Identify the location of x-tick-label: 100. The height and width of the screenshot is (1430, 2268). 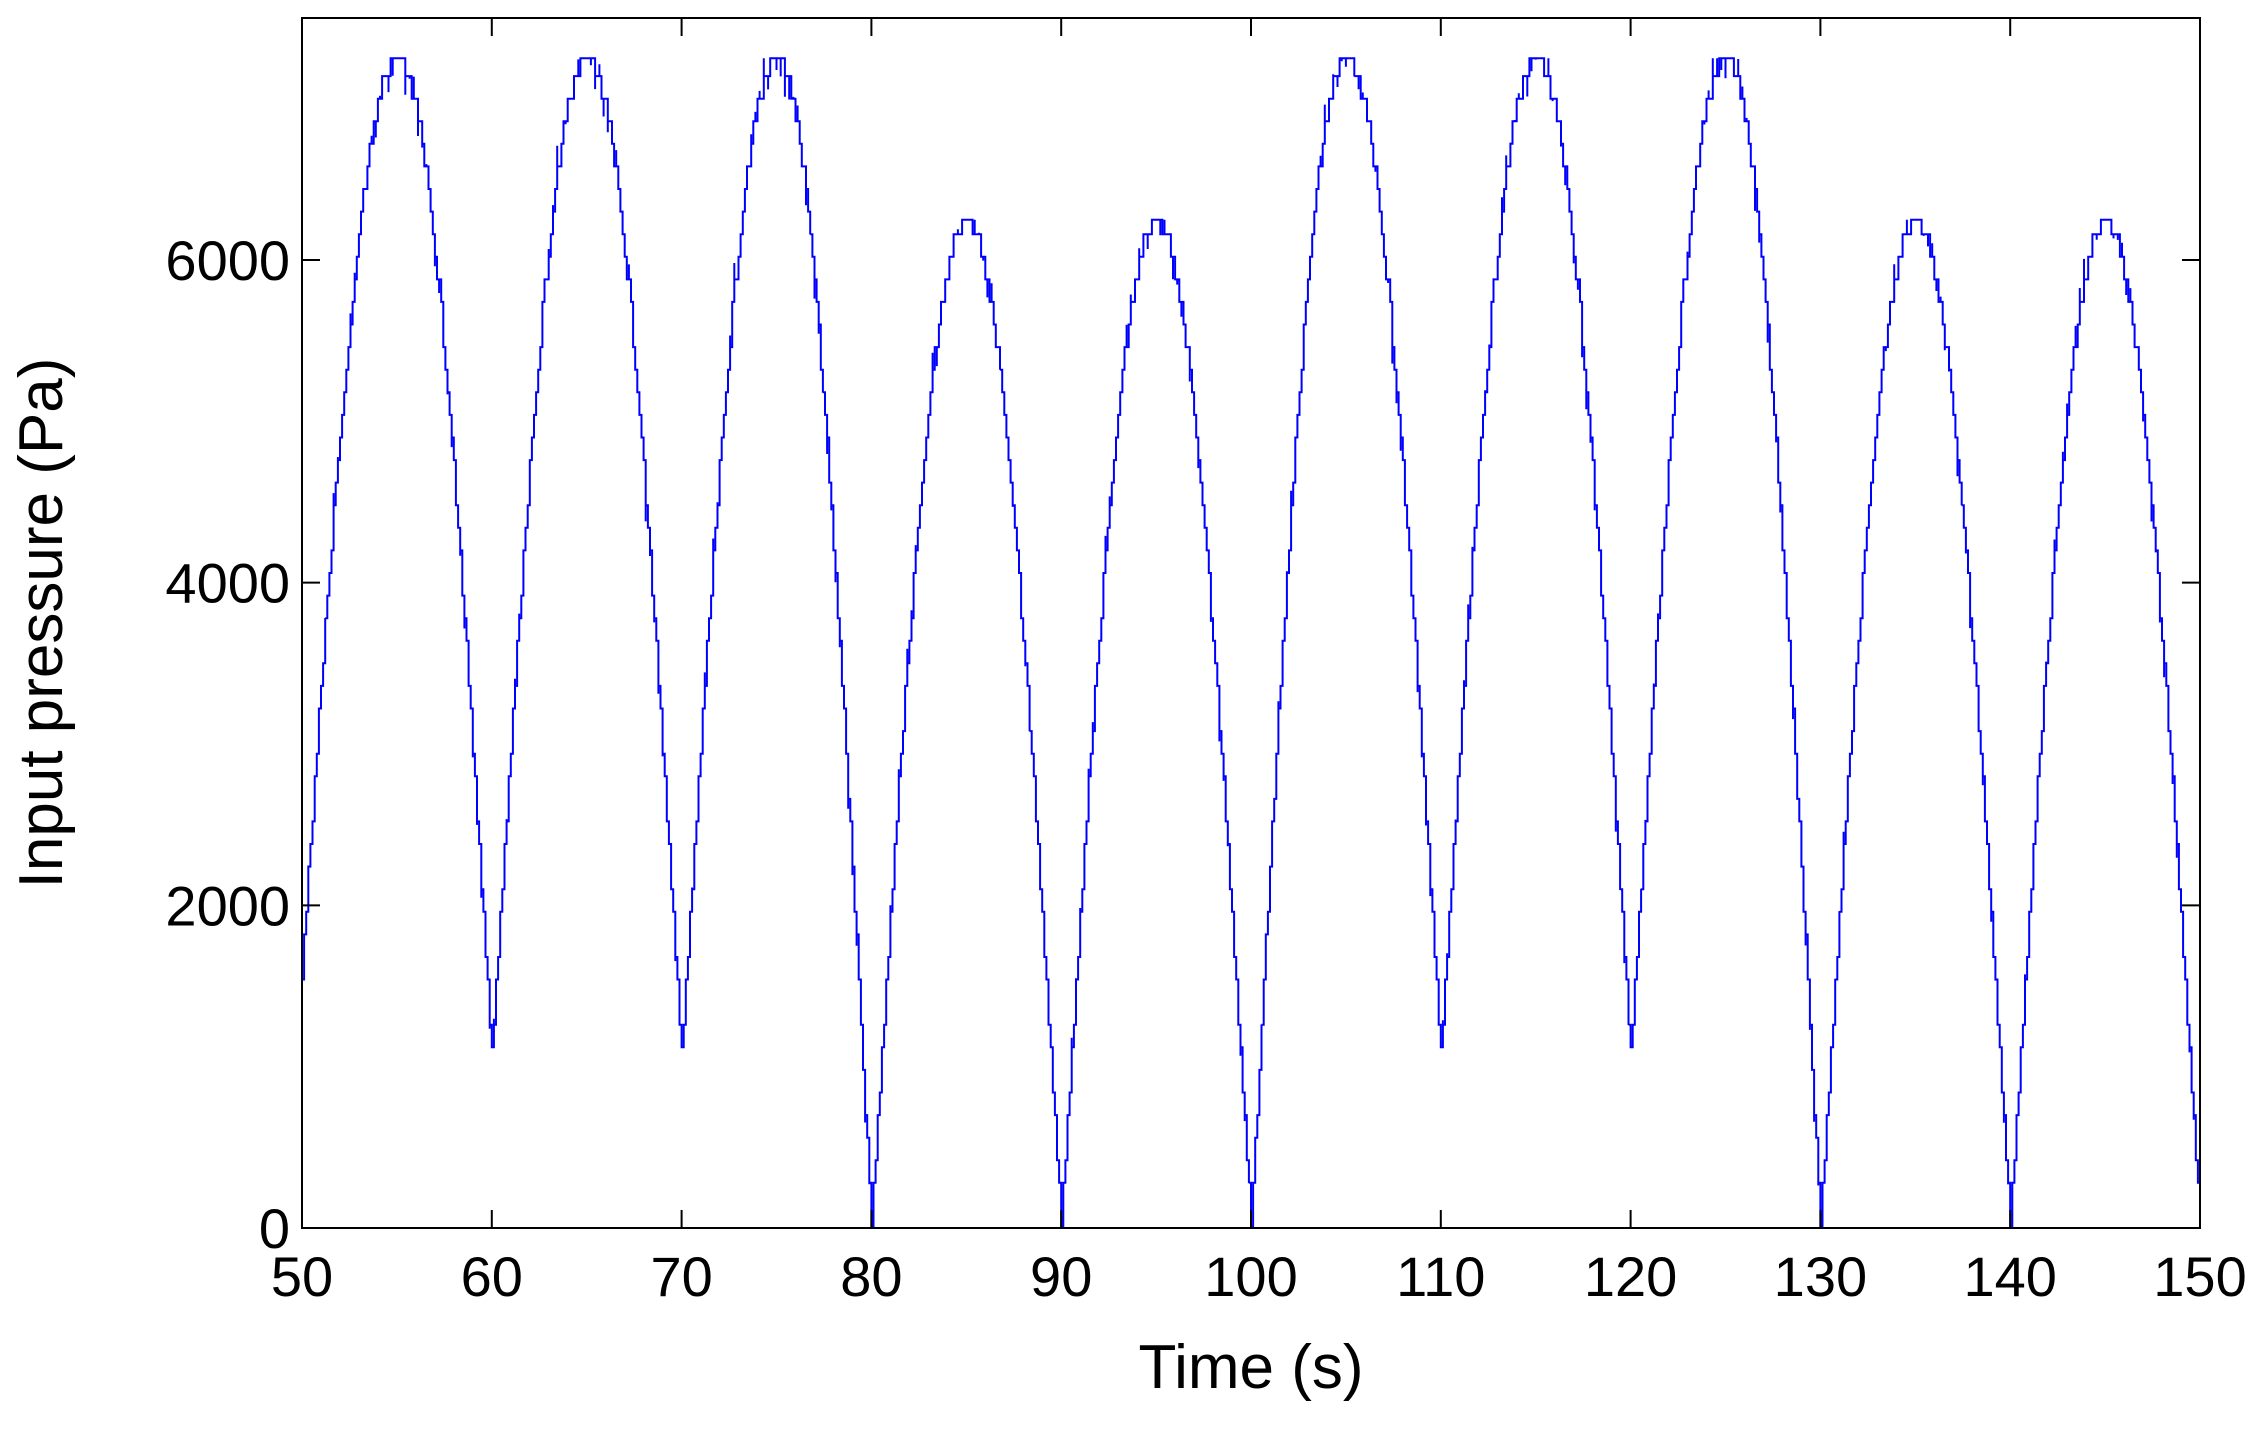
(1250, 1276).